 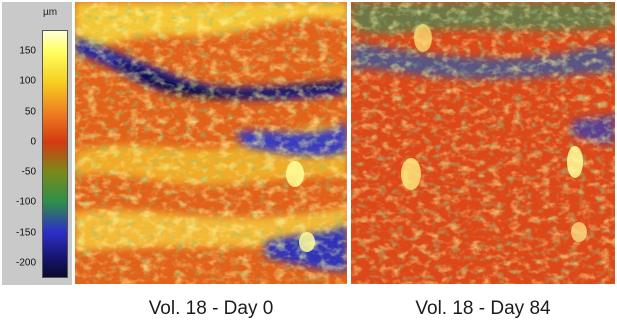 I want to click on scale-tick-label: -100, so click(x=25, y=202).